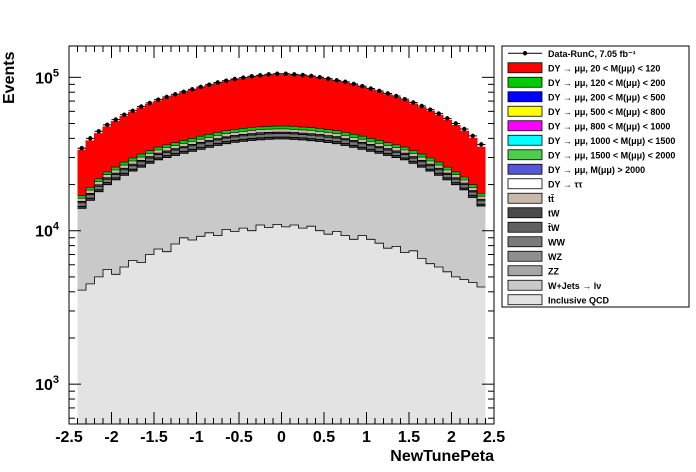  Describe the element at coordinates (606, 112) in the screenshot. I see `legend-label-dy500: DY → μμ, 500 < M(μμ) < 800` at that location.